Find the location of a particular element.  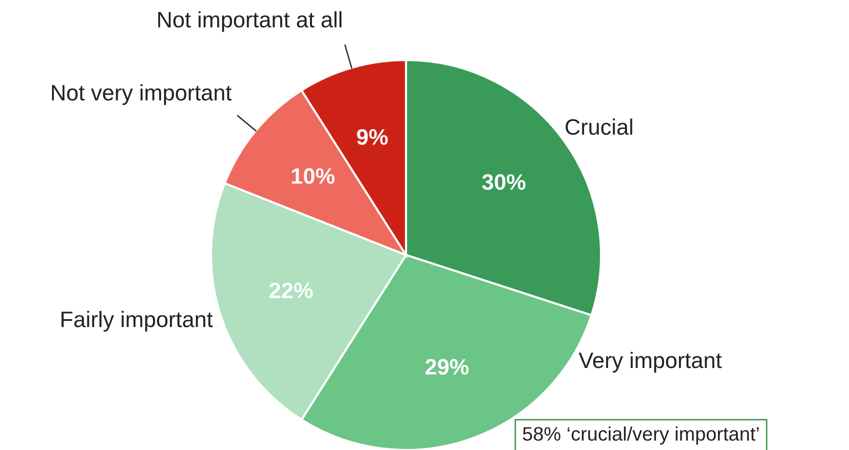

text: 58% ‘crucial/very important’ is located at coordinates (640, 435).